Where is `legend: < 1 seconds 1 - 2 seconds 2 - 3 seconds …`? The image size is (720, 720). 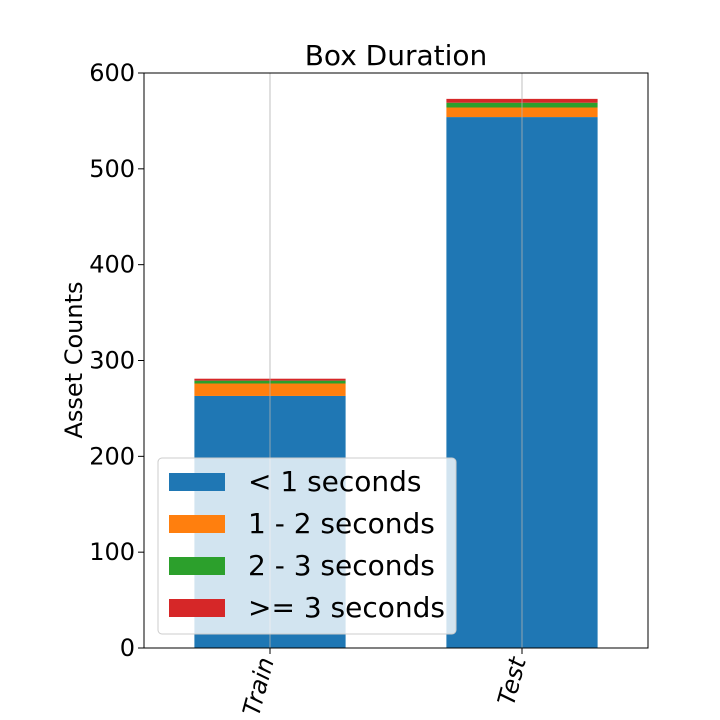
legend: < 1 seconds 1 - 2 seconds 2 - 3 seconds … is located at coordinates (307, 546).